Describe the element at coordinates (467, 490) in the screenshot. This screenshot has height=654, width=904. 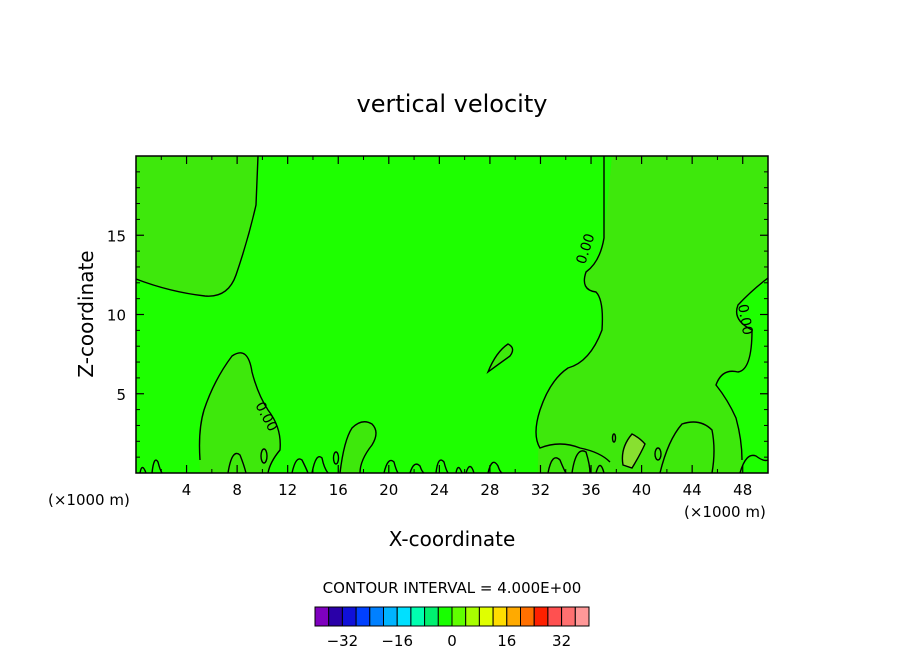
I see `x-tick-labels: 4 8 12 16 20 24 28 32 36 40 44 48` at that location.